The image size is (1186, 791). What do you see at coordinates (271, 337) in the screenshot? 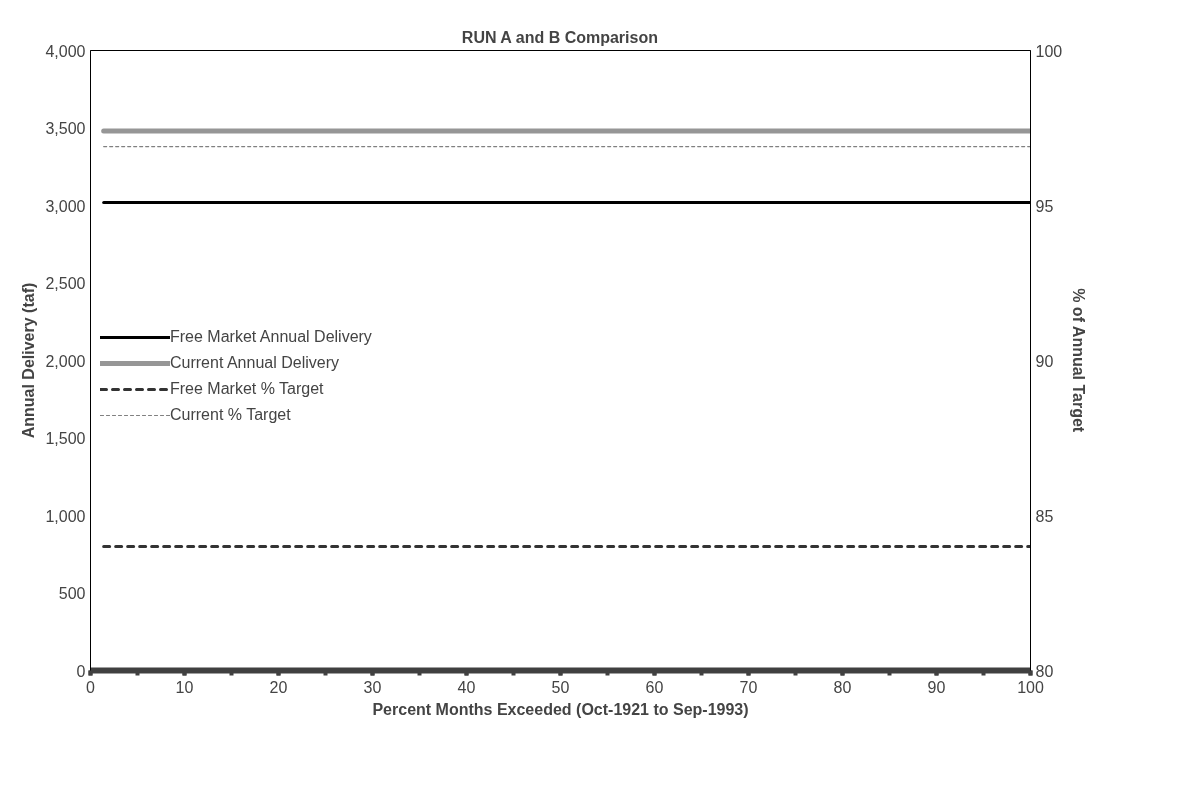
I see `legend-label: Free Market Annual Delivery` at bounding box center [271, 337].